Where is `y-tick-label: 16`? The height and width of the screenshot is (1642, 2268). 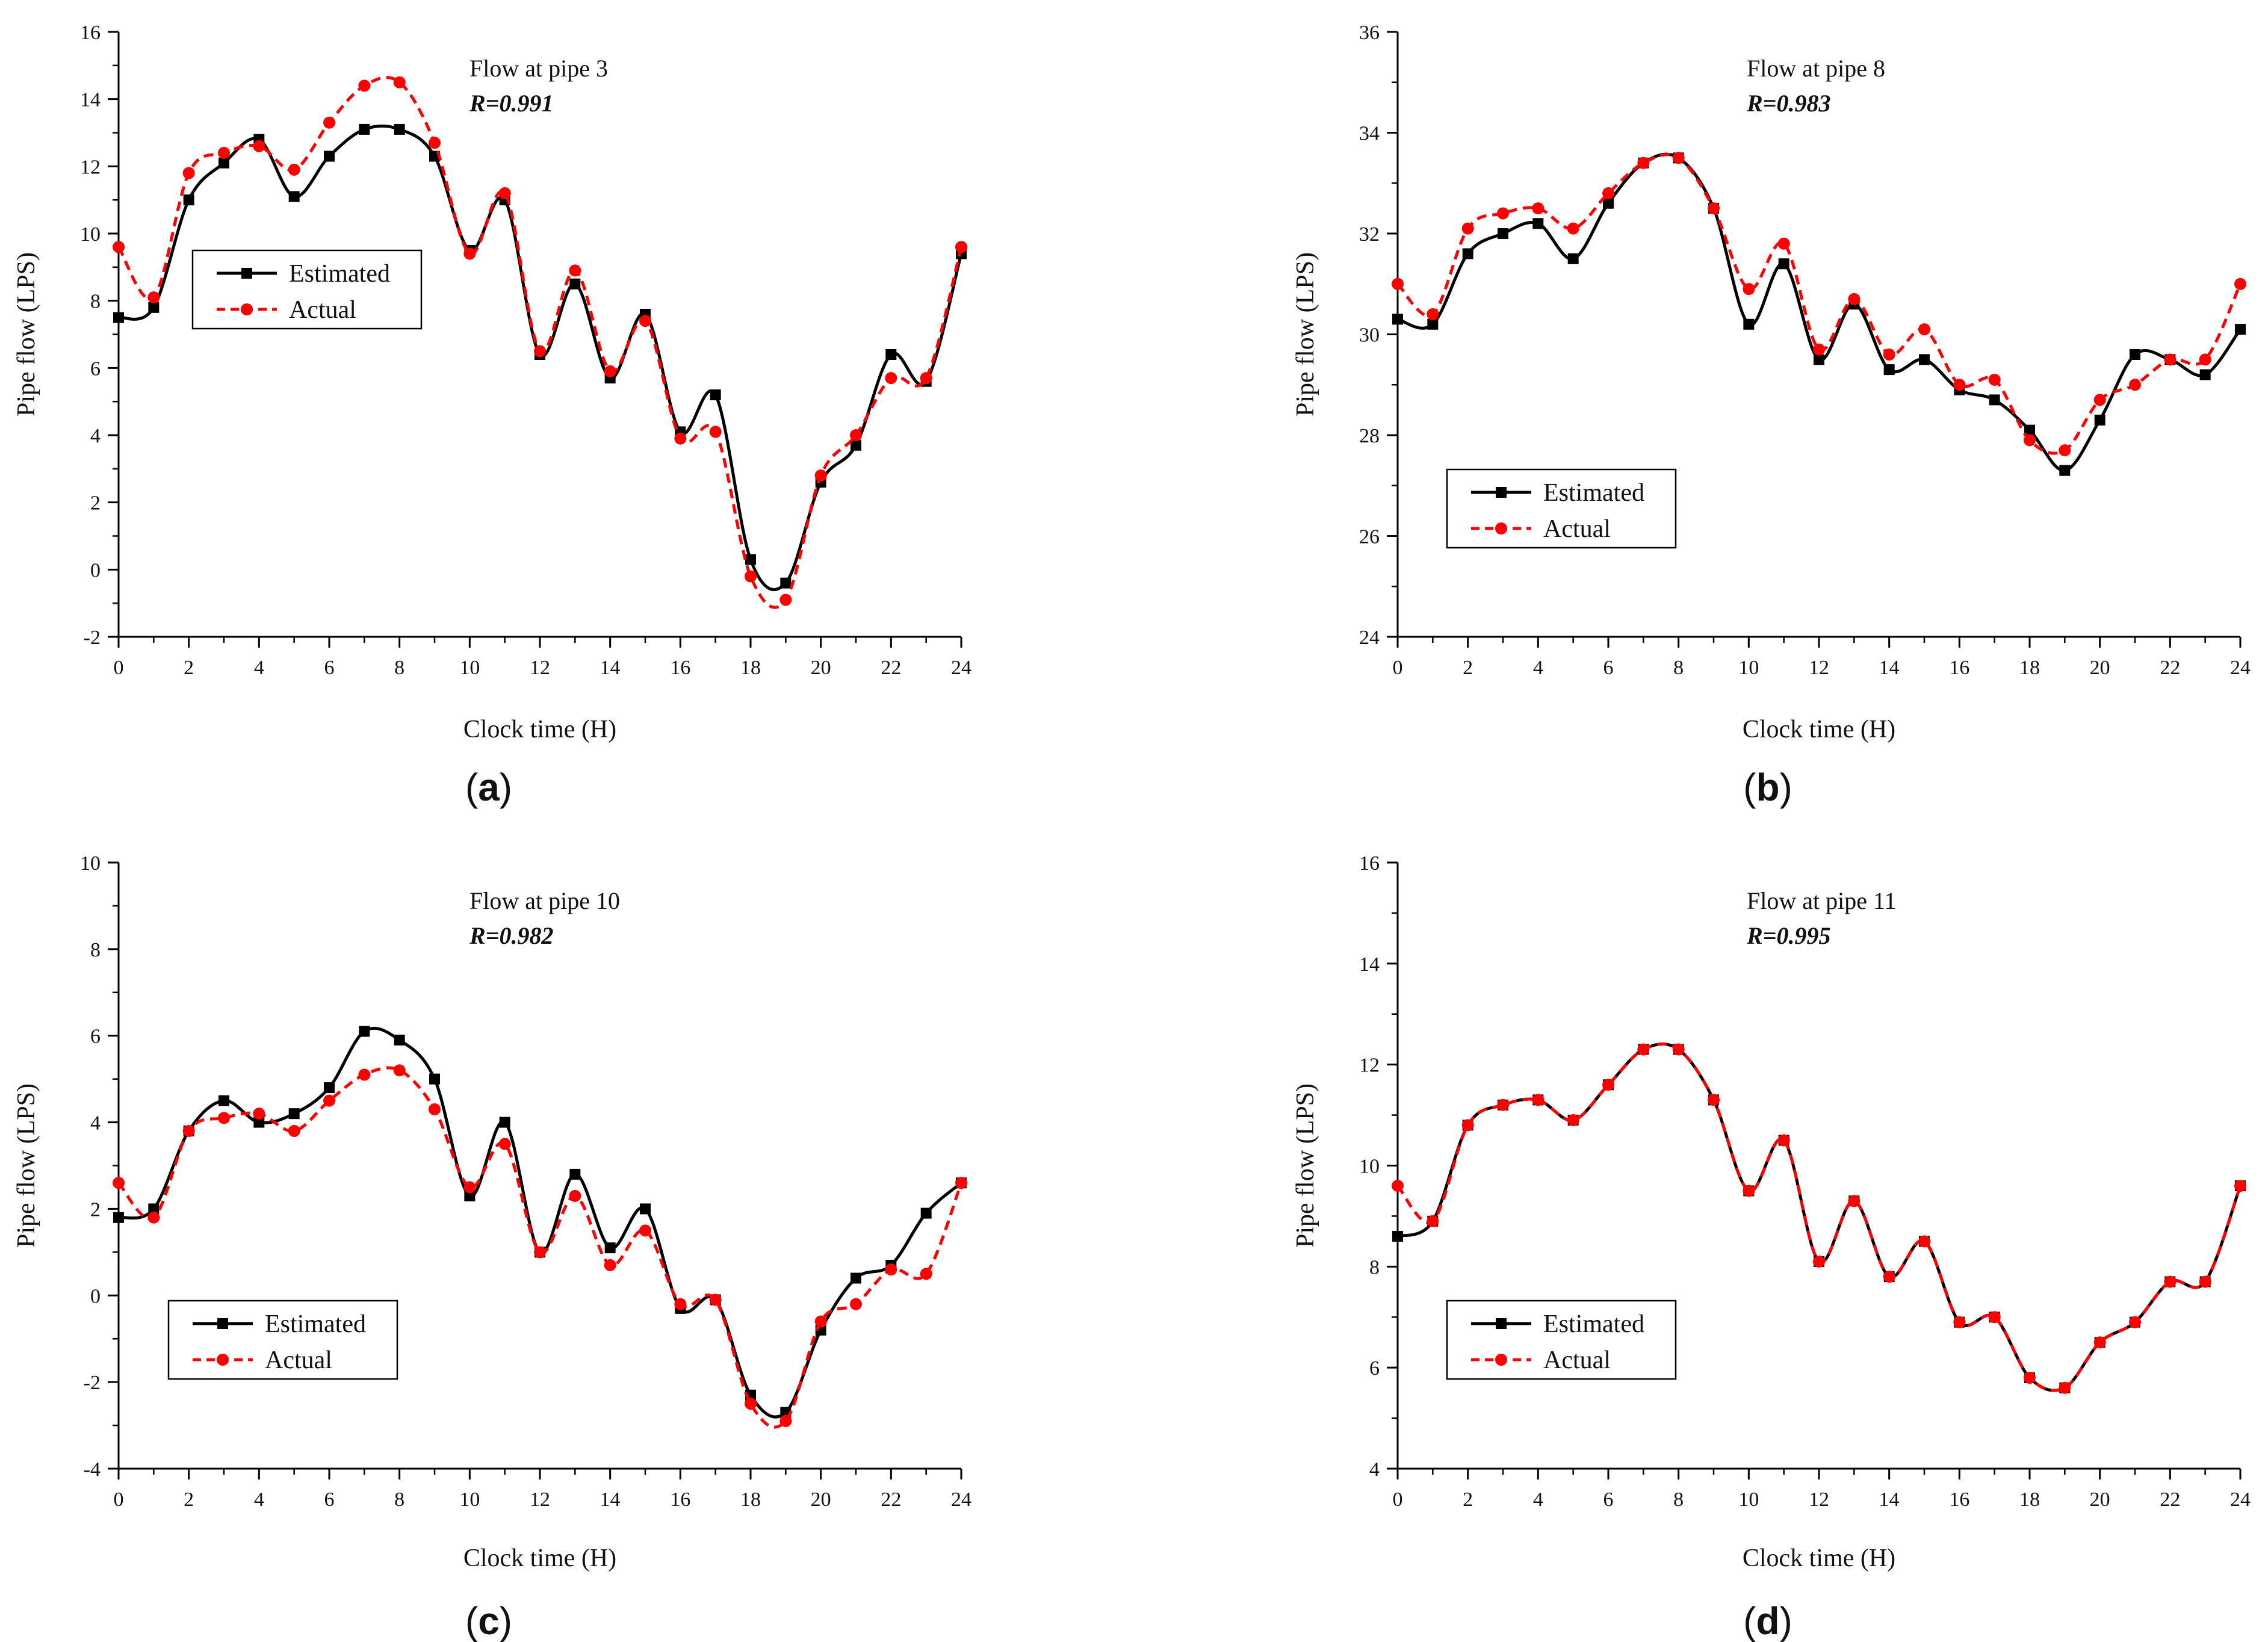
y-tick-label: 16 is located at coordinates (1369, 863).